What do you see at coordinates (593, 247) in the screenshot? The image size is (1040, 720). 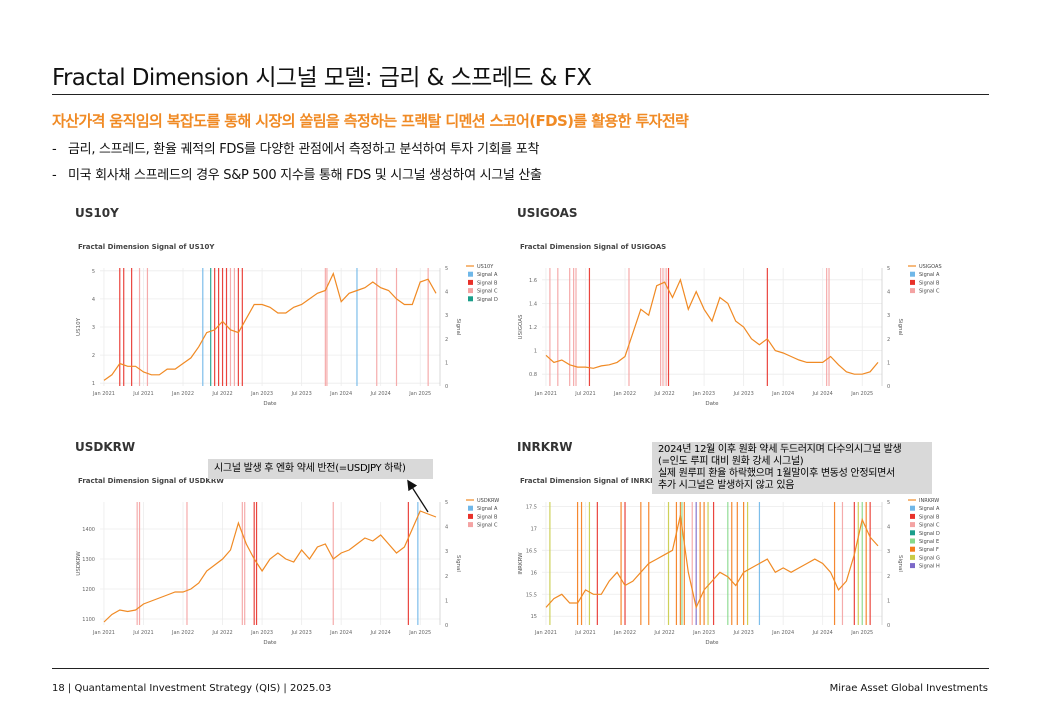 I see `chart-title: Fractal Dimension Signal of USIGOAS` at bounding box center [593, 247].